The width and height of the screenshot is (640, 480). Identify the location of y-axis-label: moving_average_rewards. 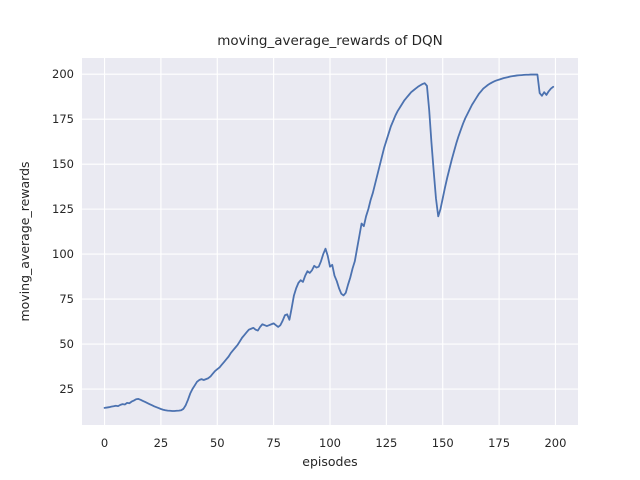
(24, 241).